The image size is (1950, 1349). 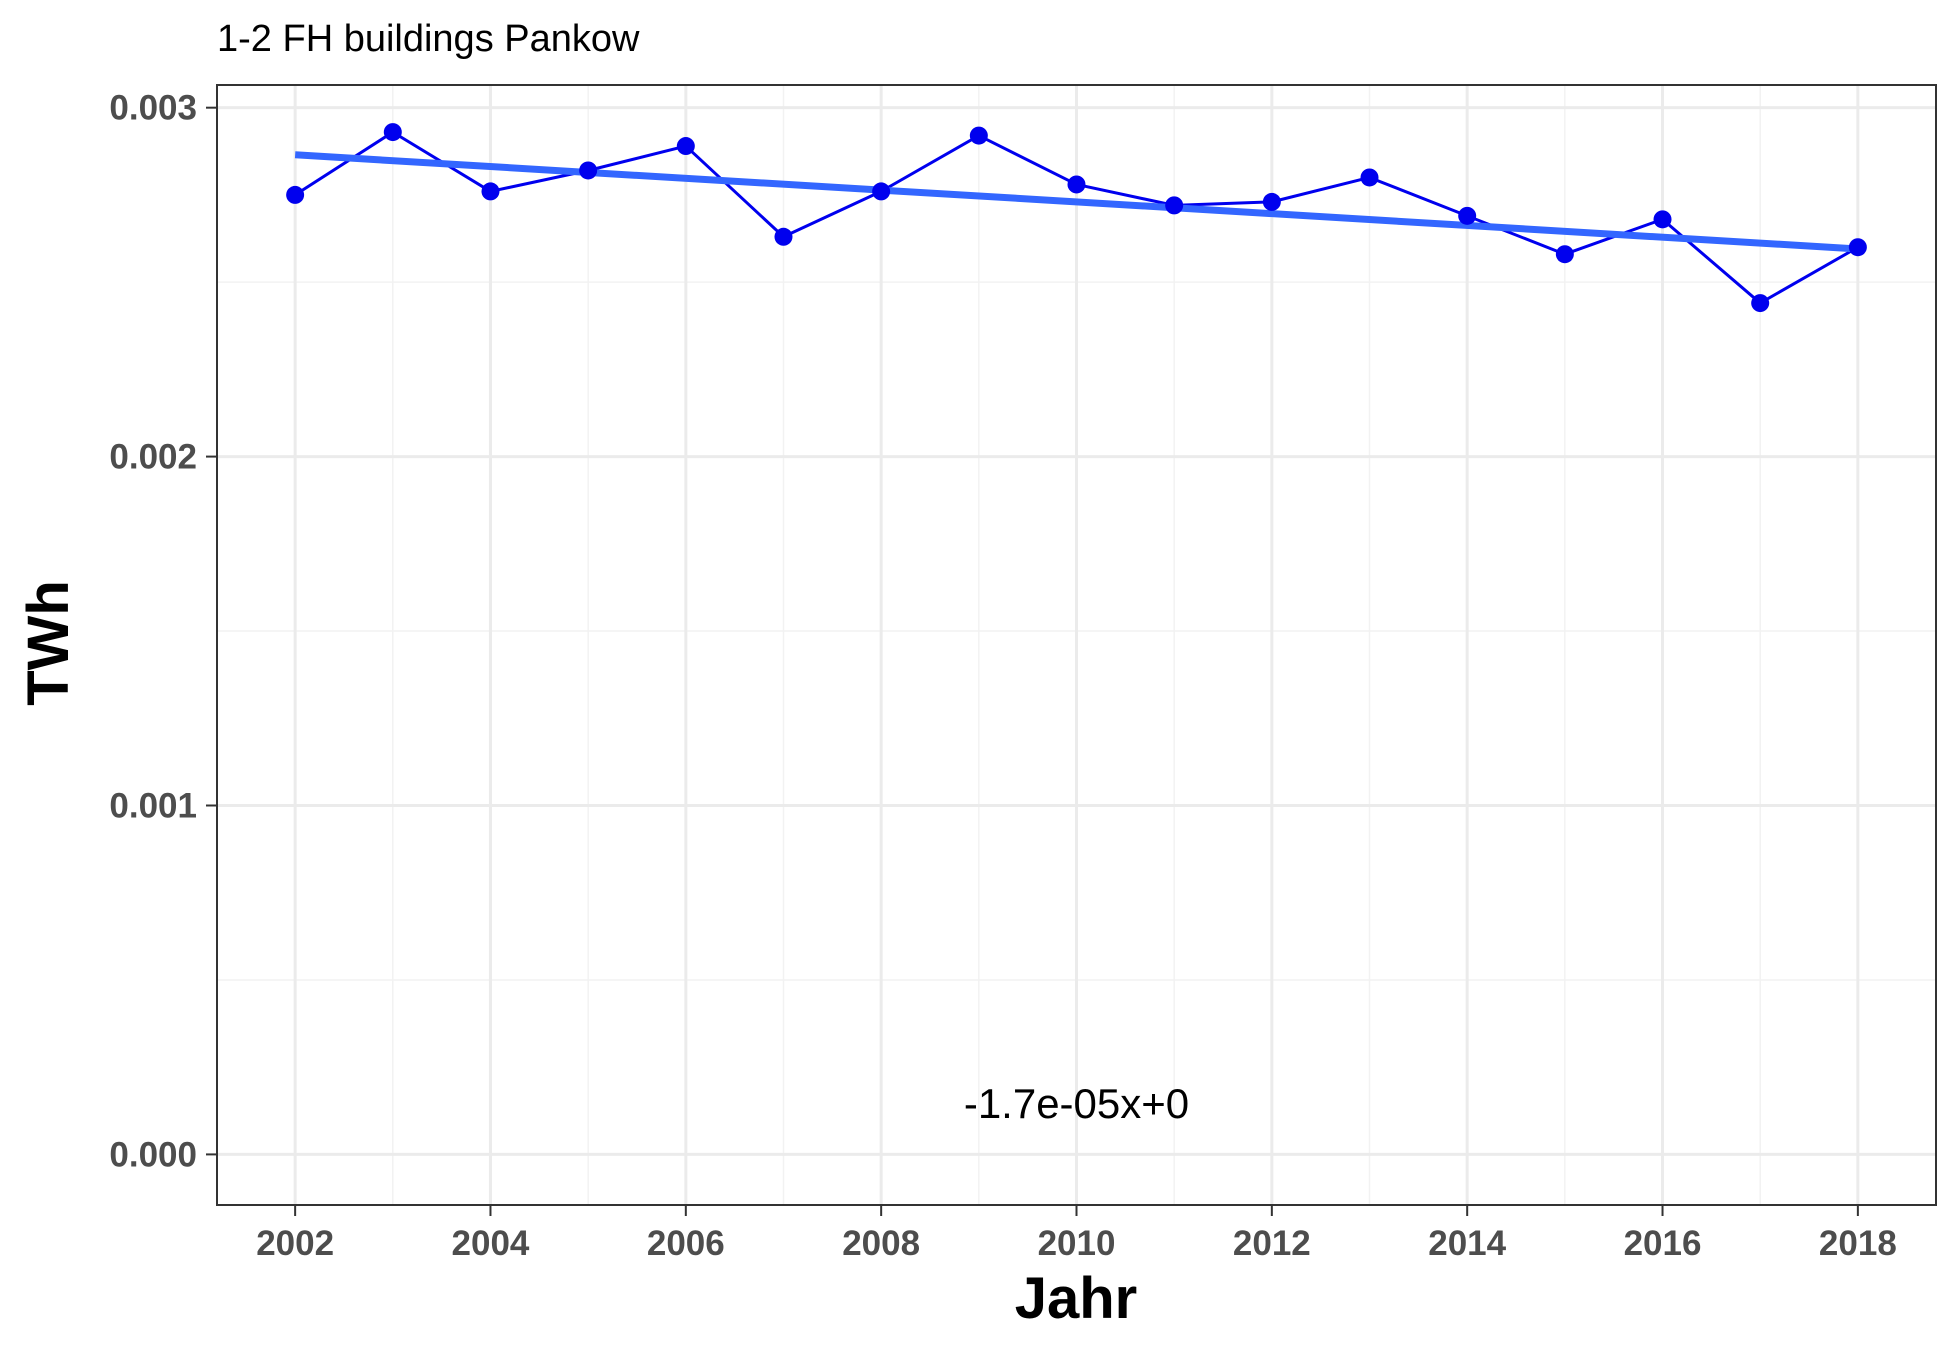 What do you see at coordinates (1077, 1243) in the screenshot?
I see `x-tick-label: 2010` at bounding box center [1077, 1243].